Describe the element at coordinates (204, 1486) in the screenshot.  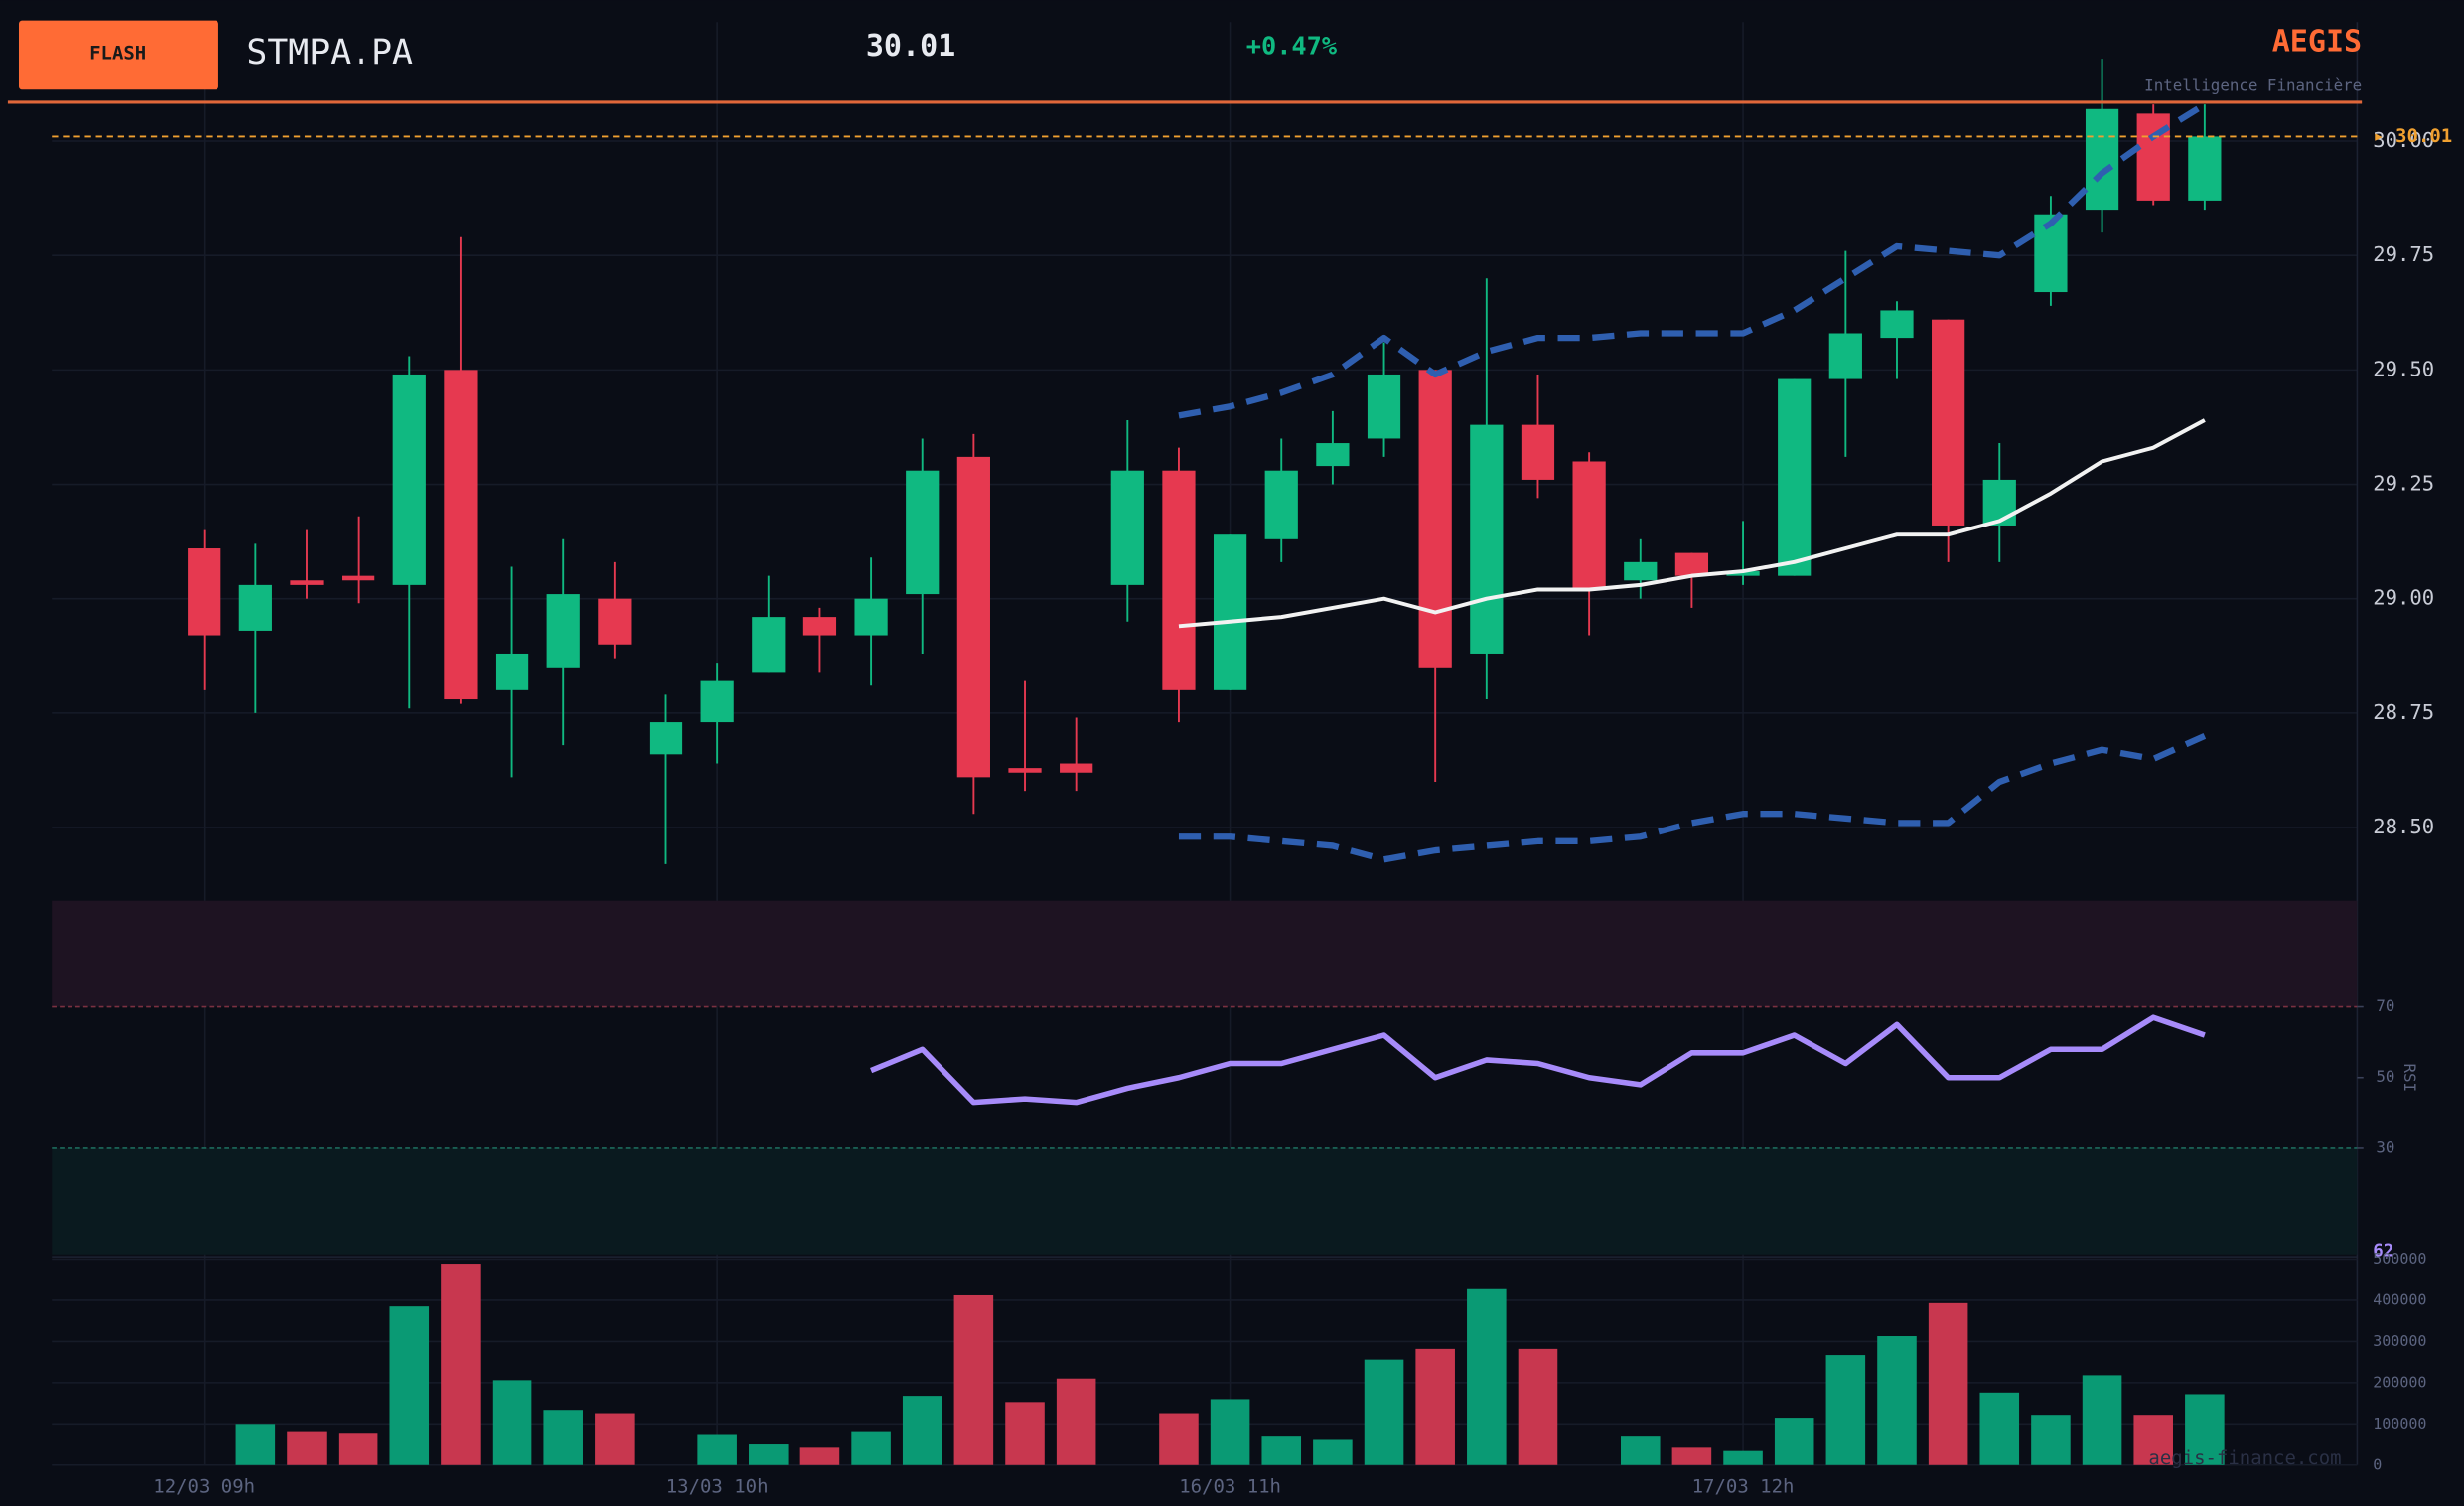
I see `x-tick-label: 12/03 09h` at that location.